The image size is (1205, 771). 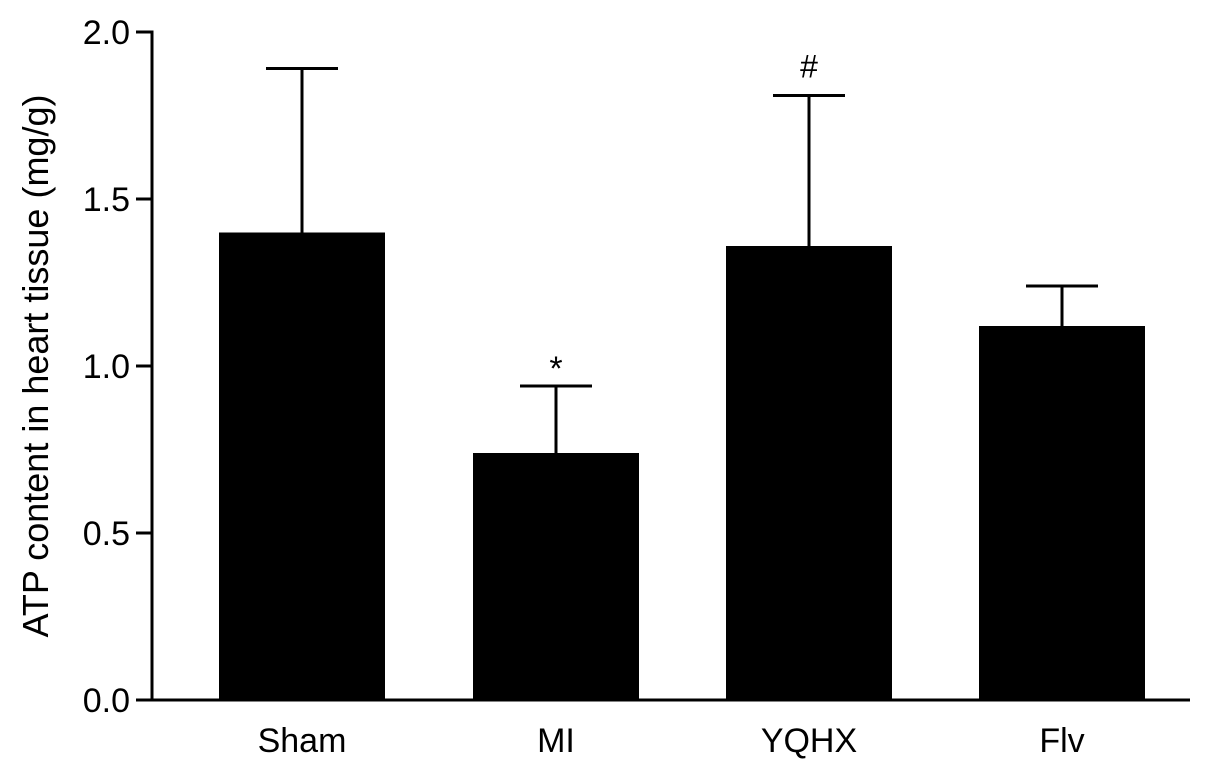 I want to click on significance-marker: #, so click(x=809, y=66).